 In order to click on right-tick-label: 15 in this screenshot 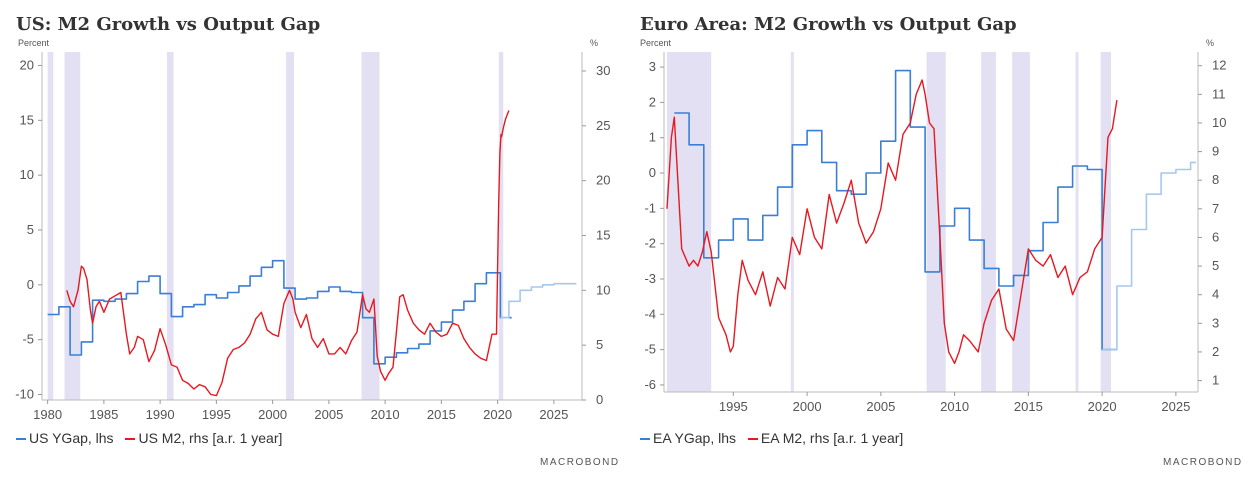, I will do `click(603, 234)`.